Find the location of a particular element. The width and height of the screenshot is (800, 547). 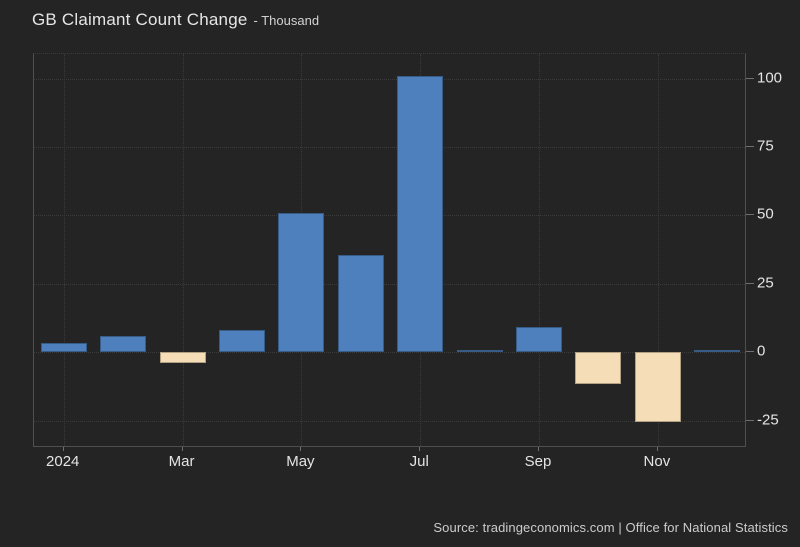

y-axis-tick-label: 0 is located at coordinates (761, 351).